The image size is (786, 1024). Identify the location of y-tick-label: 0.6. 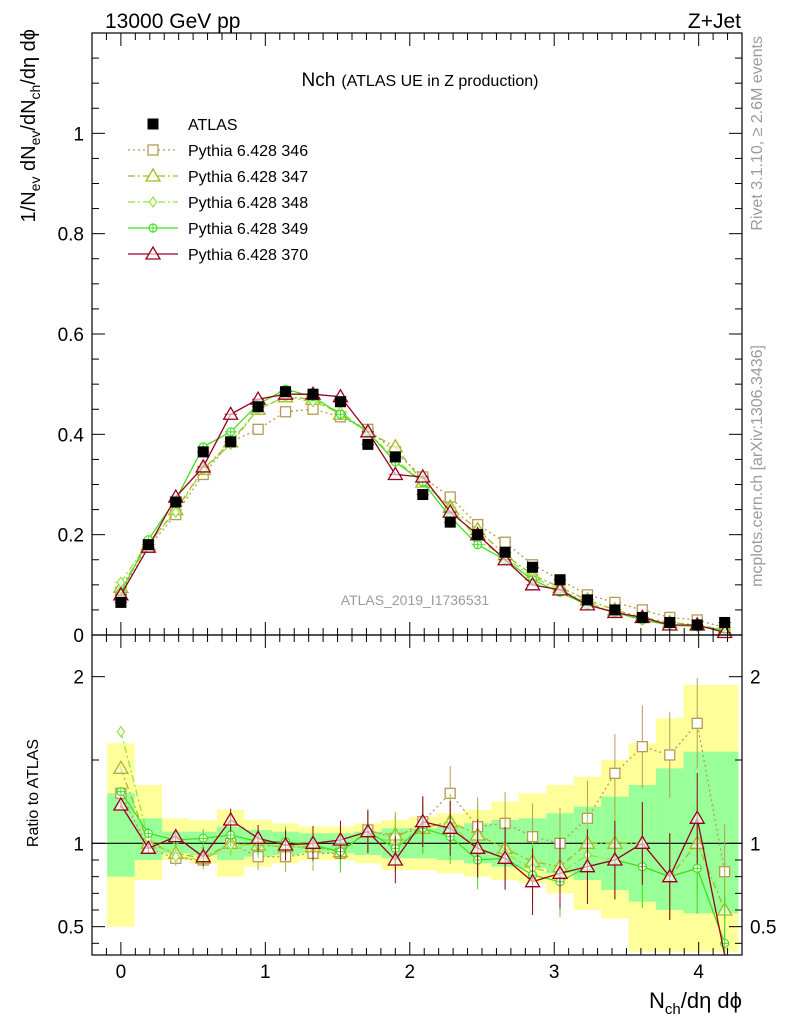
(71, 335).